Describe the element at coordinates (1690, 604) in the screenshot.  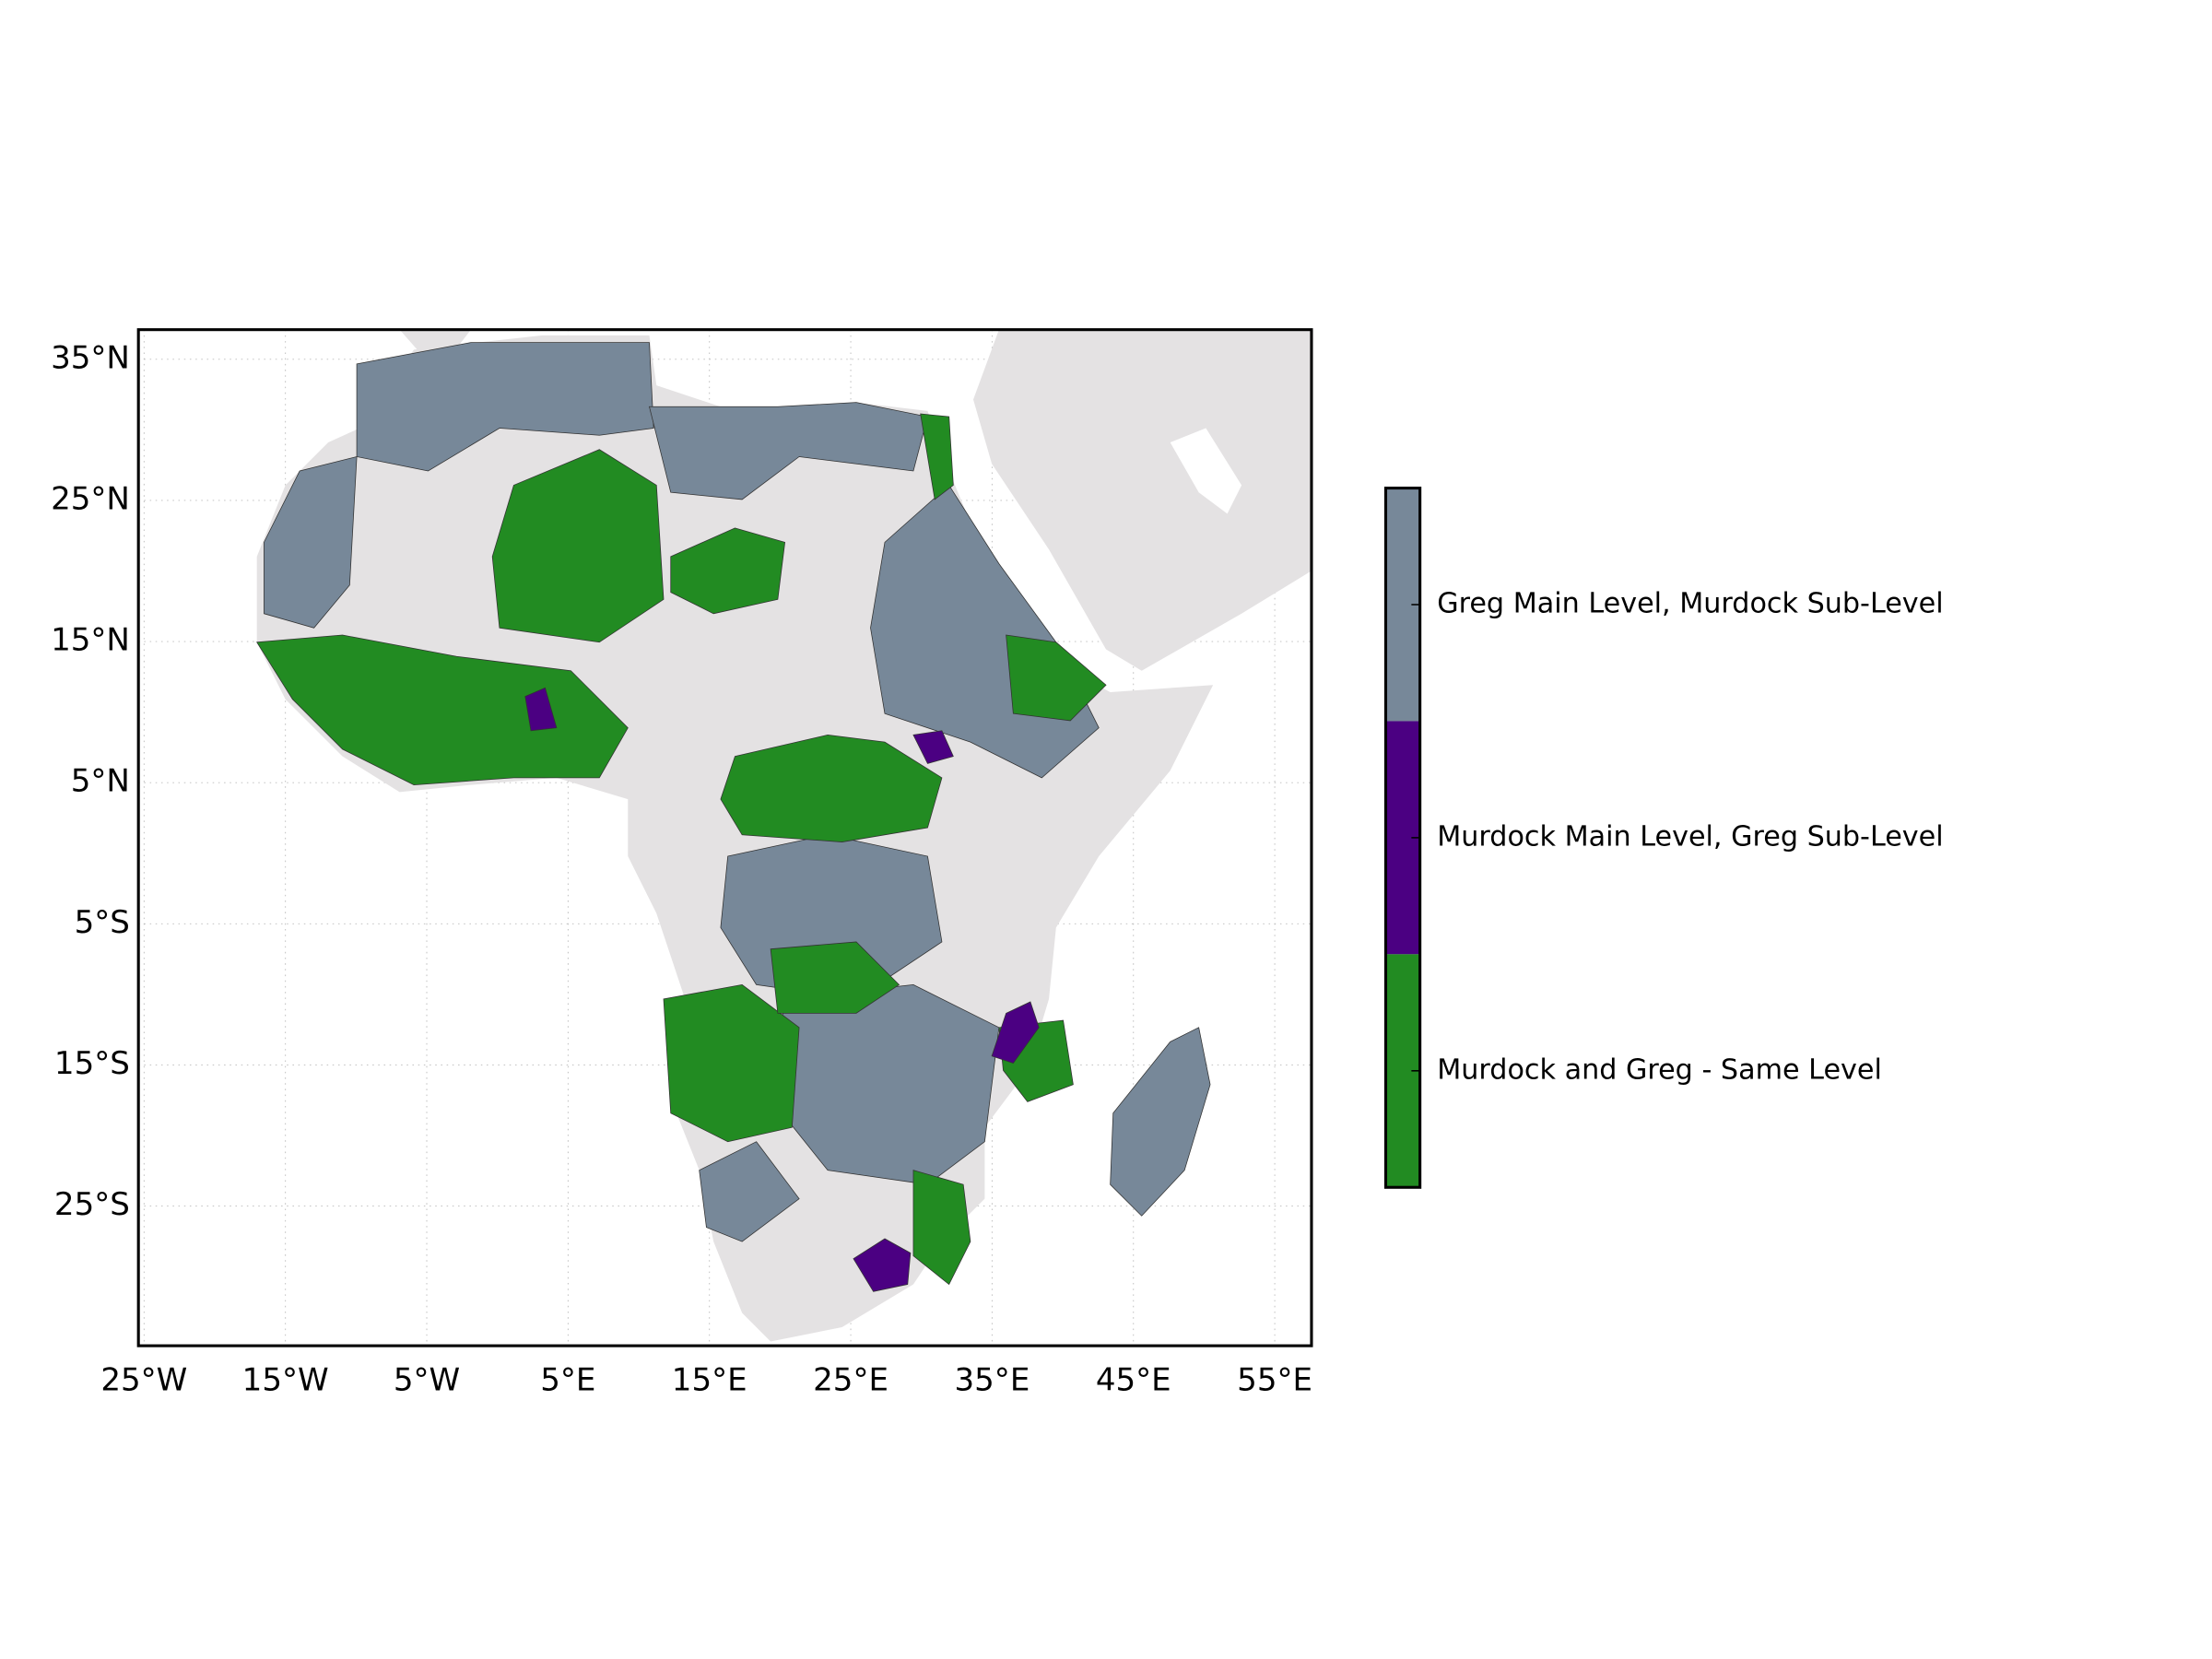
I see `legend-label: Greg Main Level, Murdock Sub-Level` at that location.